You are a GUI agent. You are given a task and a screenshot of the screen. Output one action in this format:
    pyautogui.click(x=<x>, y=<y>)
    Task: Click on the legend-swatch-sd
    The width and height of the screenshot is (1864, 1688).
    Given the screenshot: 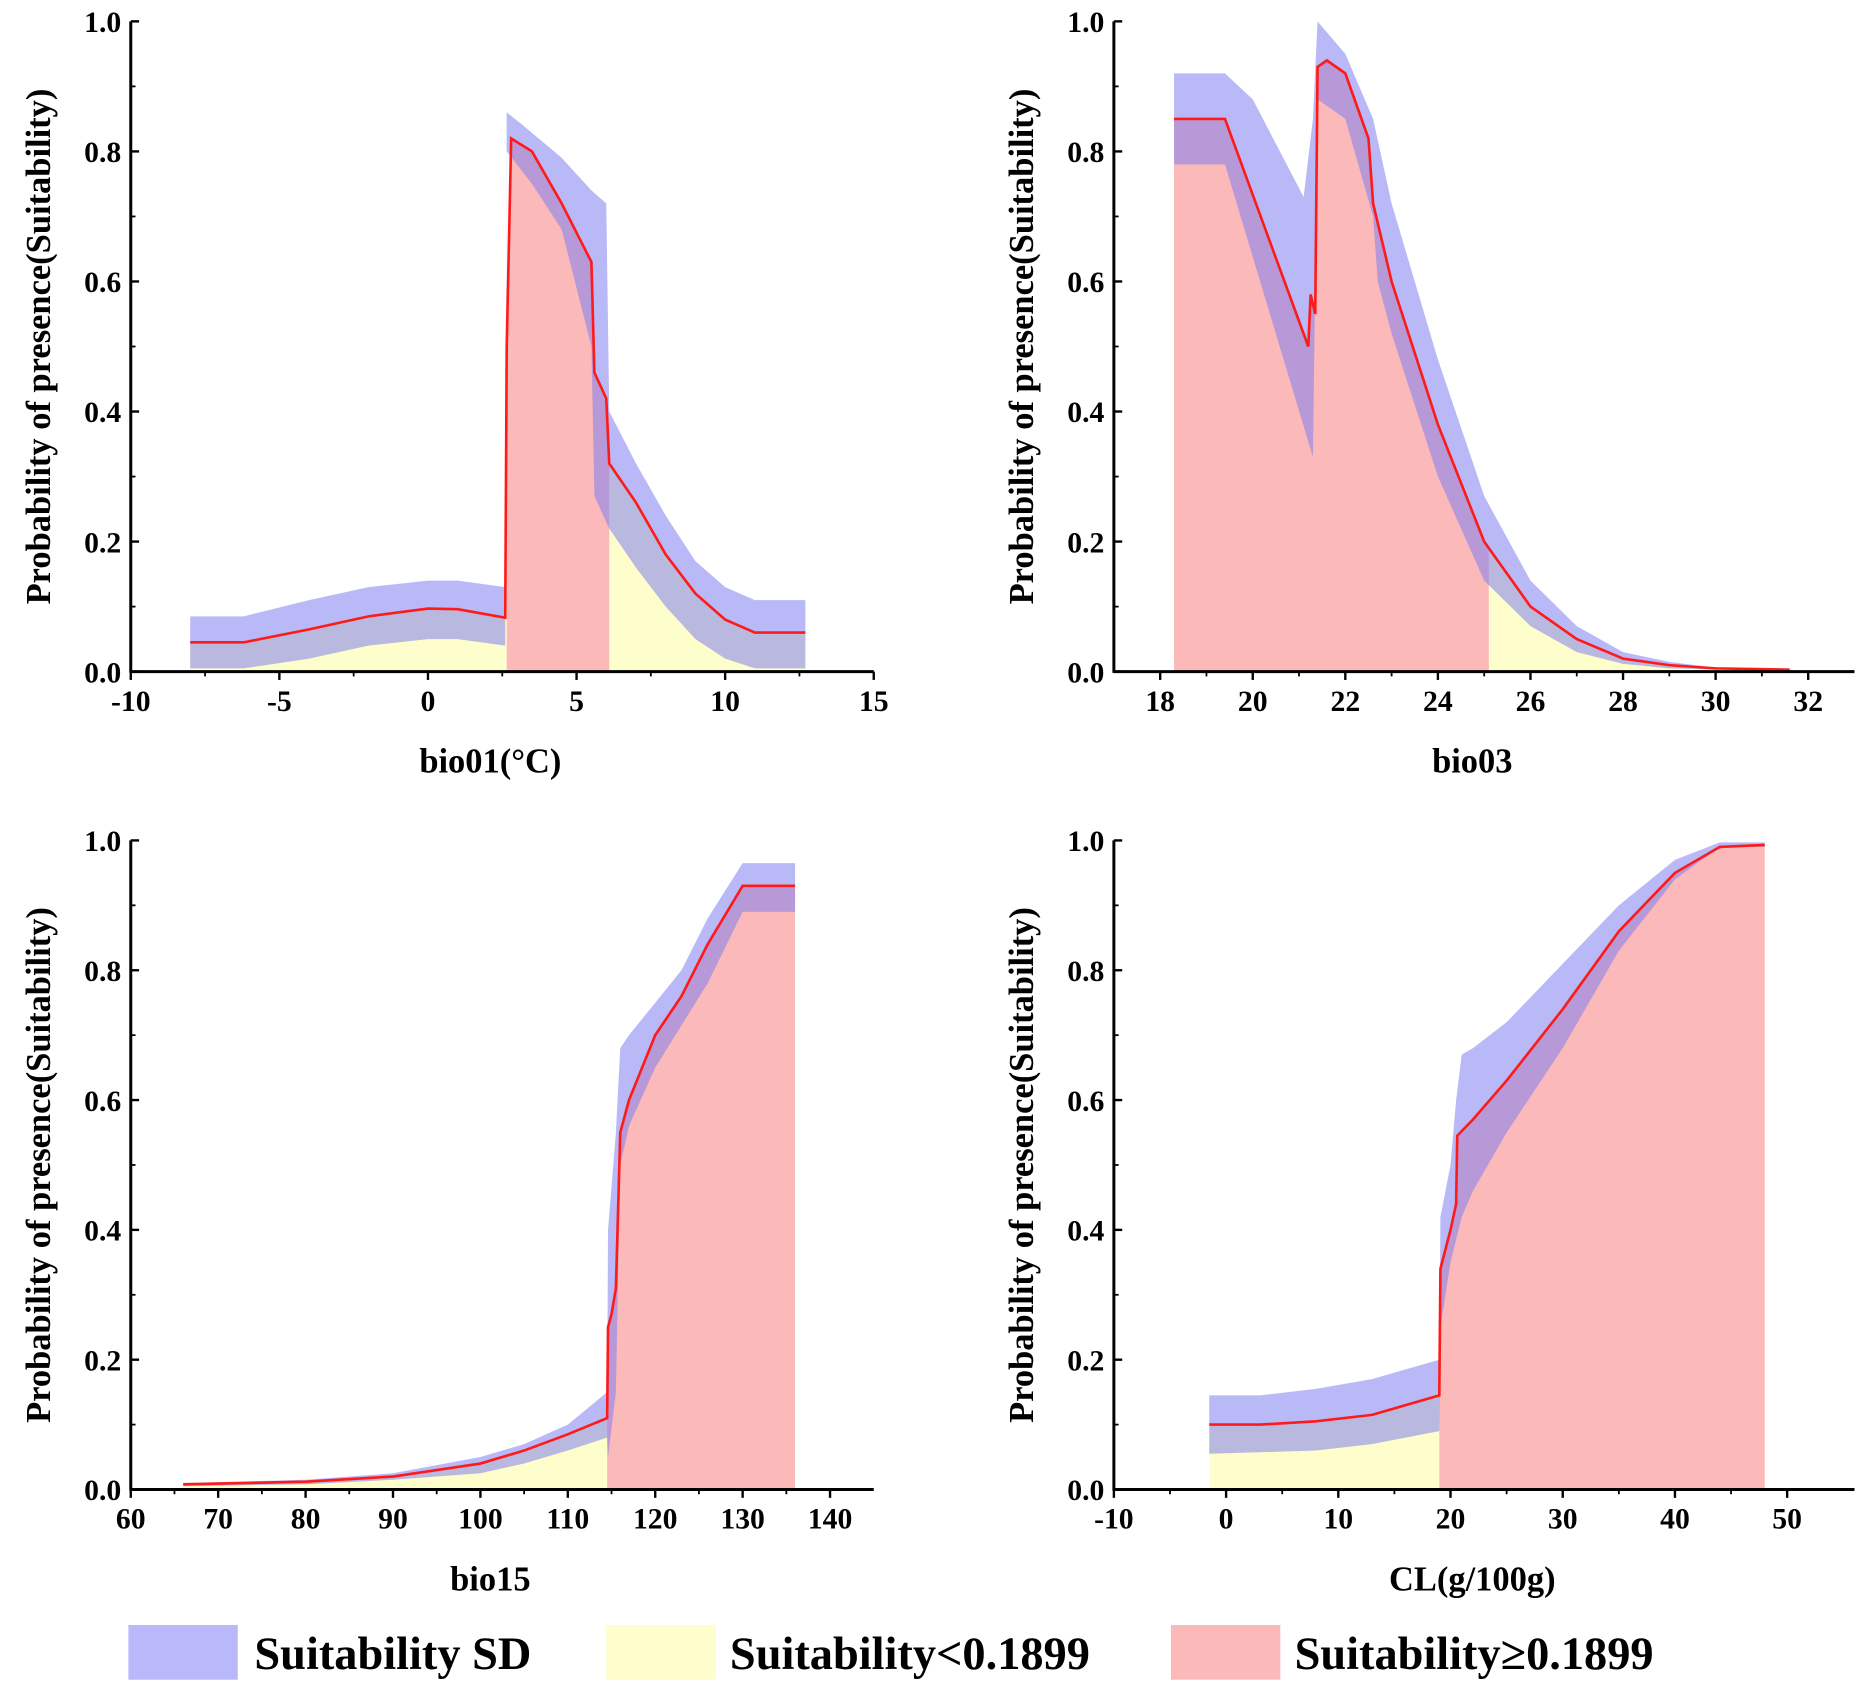 What is the action you would take?
    pyautogui.click(x=183, y=1652)
    